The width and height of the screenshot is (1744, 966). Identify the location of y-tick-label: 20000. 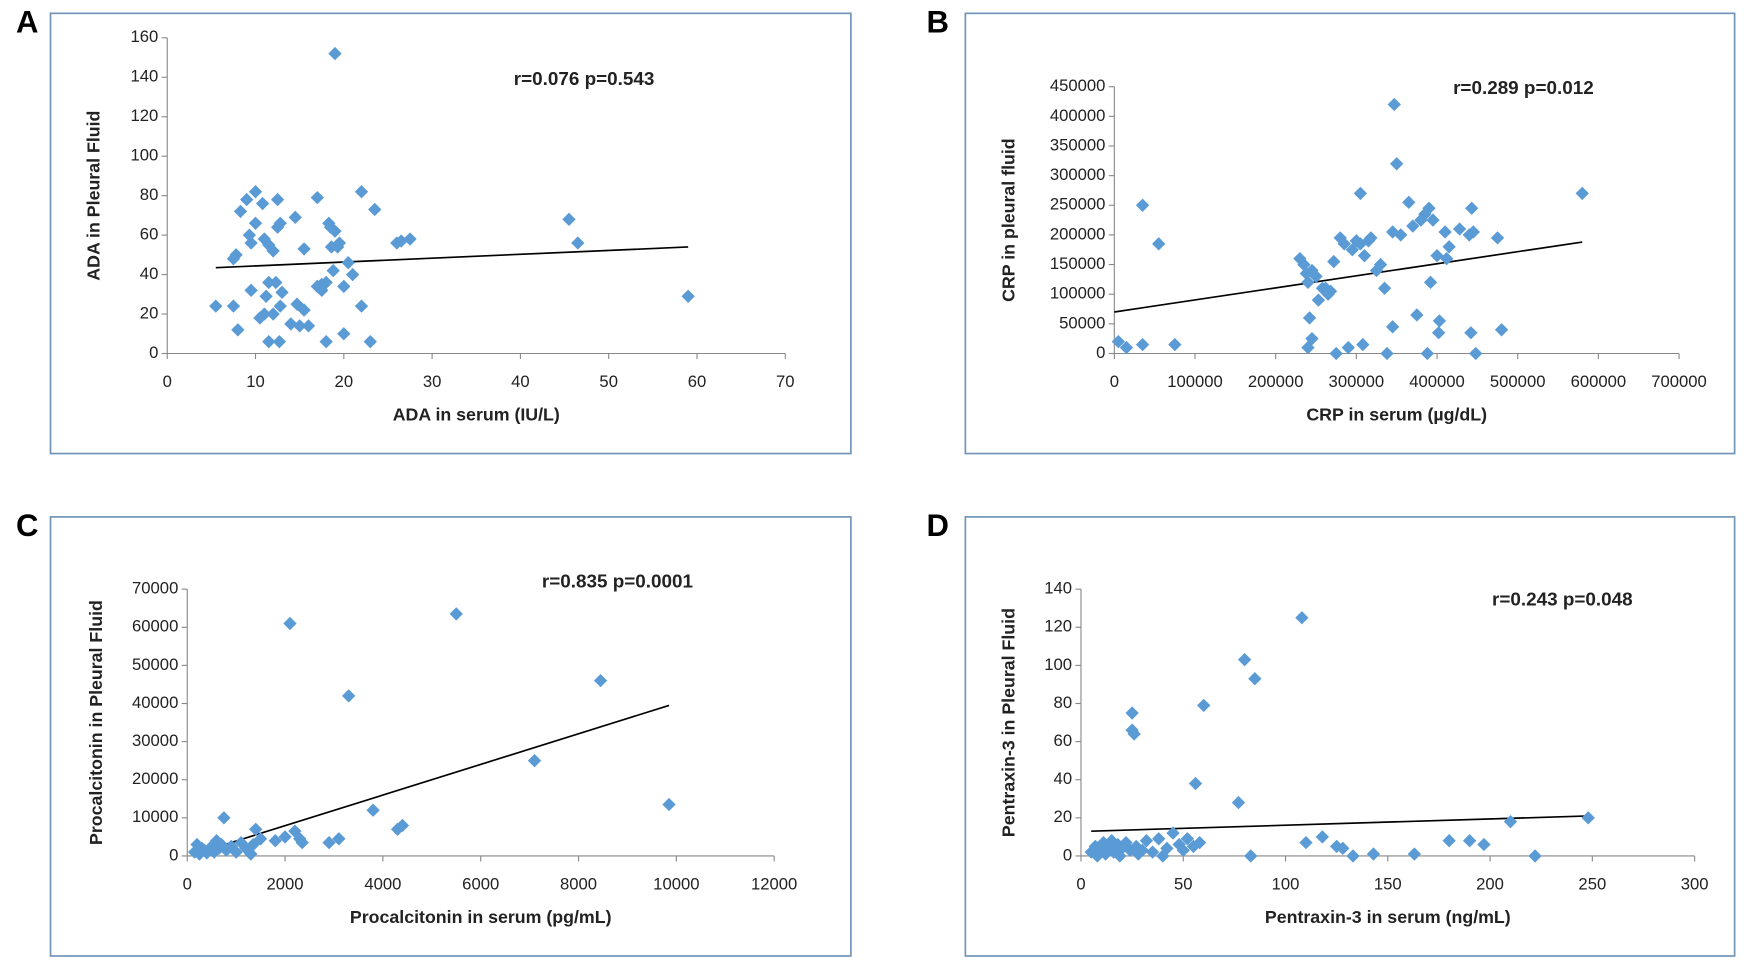
(155, 778).